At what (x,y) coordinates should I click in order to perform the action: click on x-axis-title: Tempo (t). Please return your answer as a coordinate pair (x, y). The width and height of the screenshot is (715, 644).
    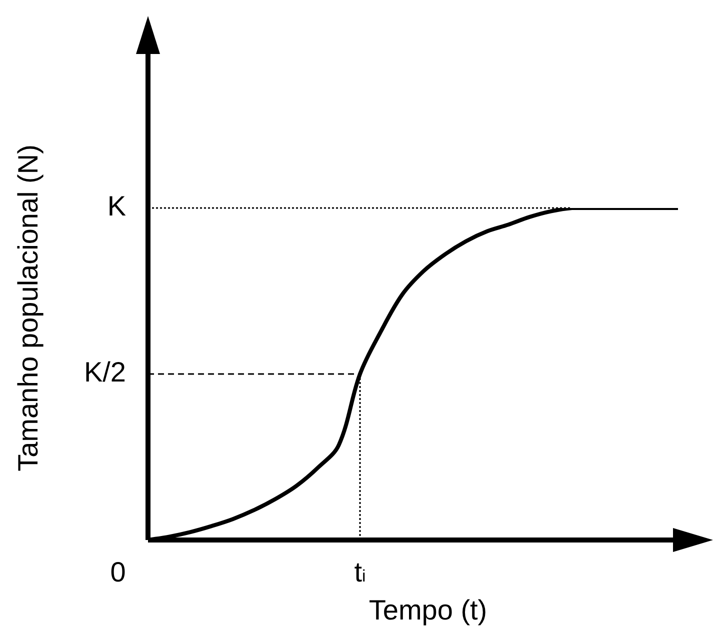
    Looking at the image, I should click on (428, 610).